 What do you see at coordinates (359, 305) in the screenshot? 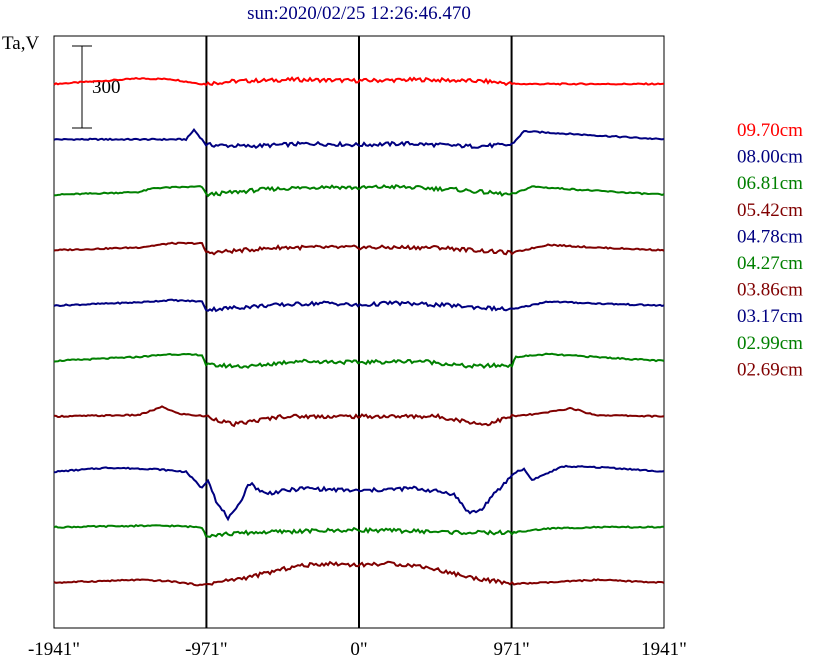
I see `series-line-04-78cm` at bounding box center [359, 305].